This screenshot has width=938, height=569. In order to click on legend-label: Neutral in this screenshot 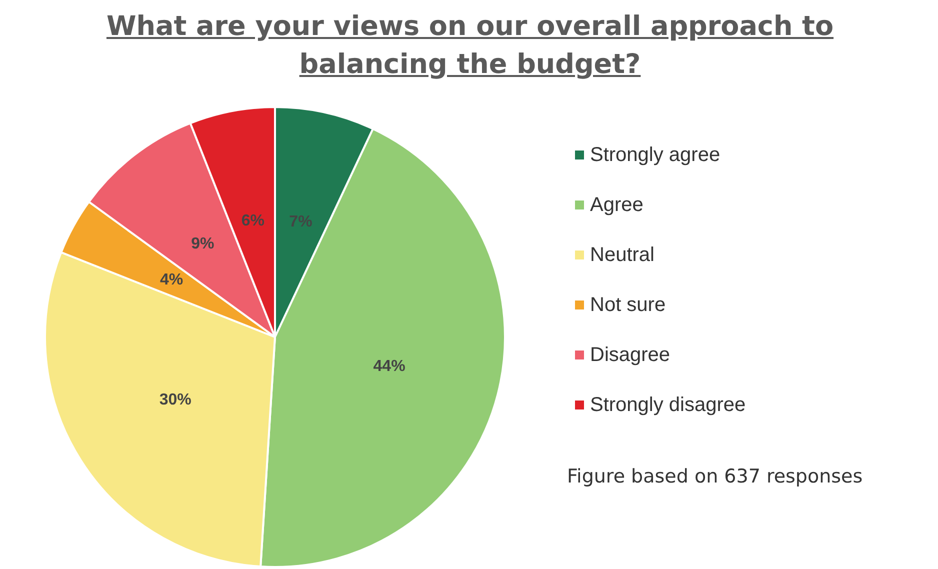, I will do `click(622, 255)`.